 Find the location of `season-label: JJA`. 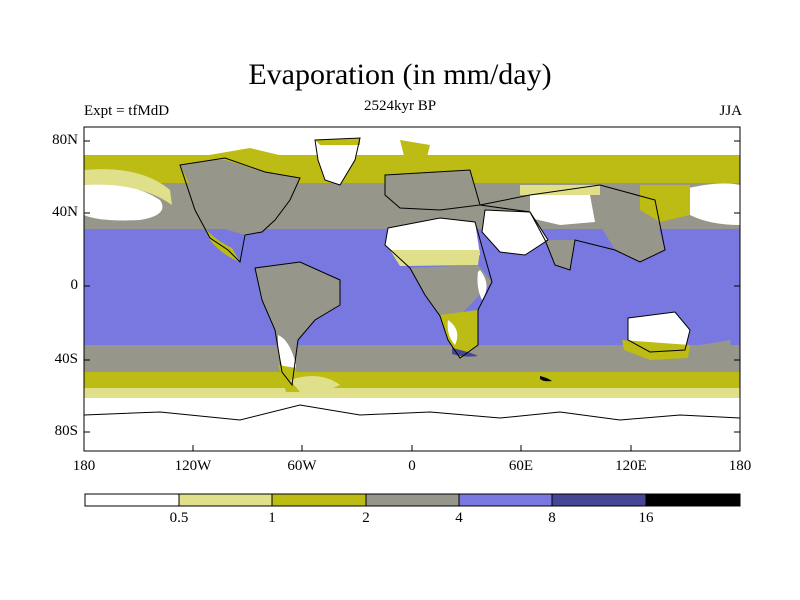

season-label: JJA is located at coordinates (730, 111).